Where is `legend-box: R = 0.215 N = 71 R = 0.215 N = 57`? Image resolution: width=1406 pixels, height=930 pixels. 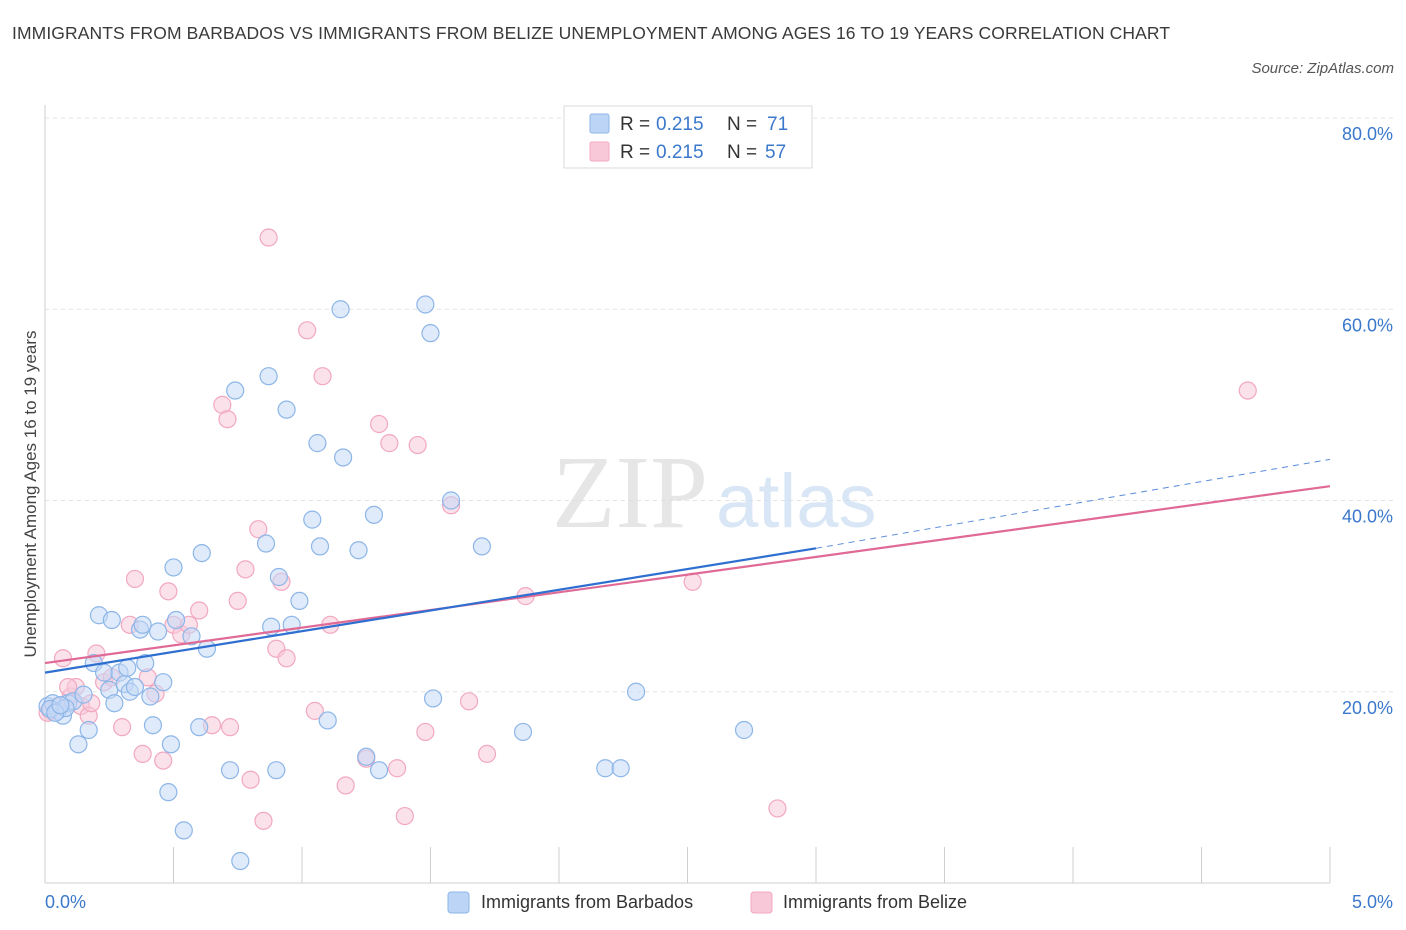
legend-box: R = 0.215 N = 71 R = 0.215 N = 57 is located at coordinates (688, 137).